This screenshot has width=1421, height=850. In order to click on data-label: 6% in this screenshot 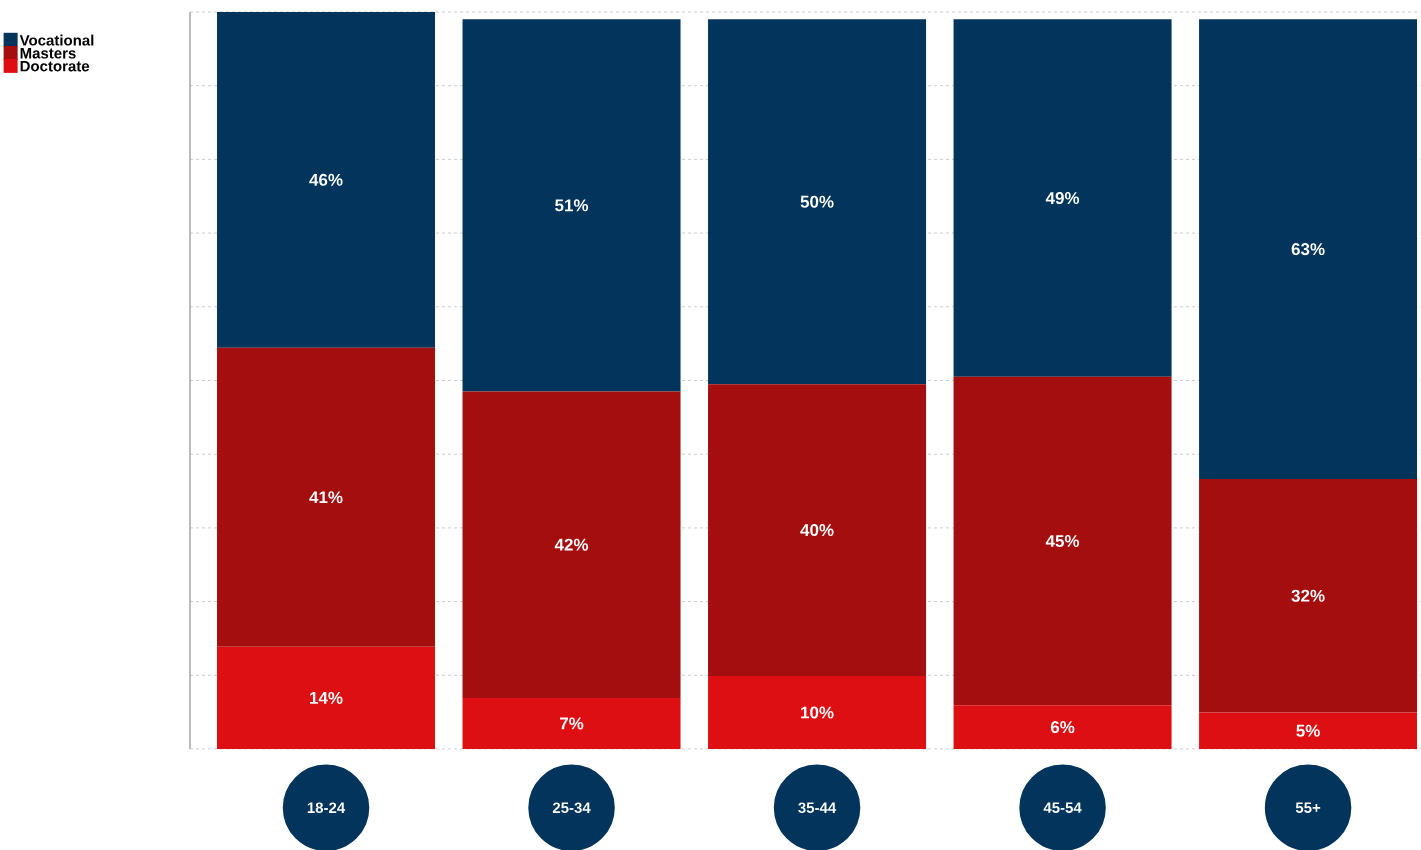, I will do `click(1062, 727)`.